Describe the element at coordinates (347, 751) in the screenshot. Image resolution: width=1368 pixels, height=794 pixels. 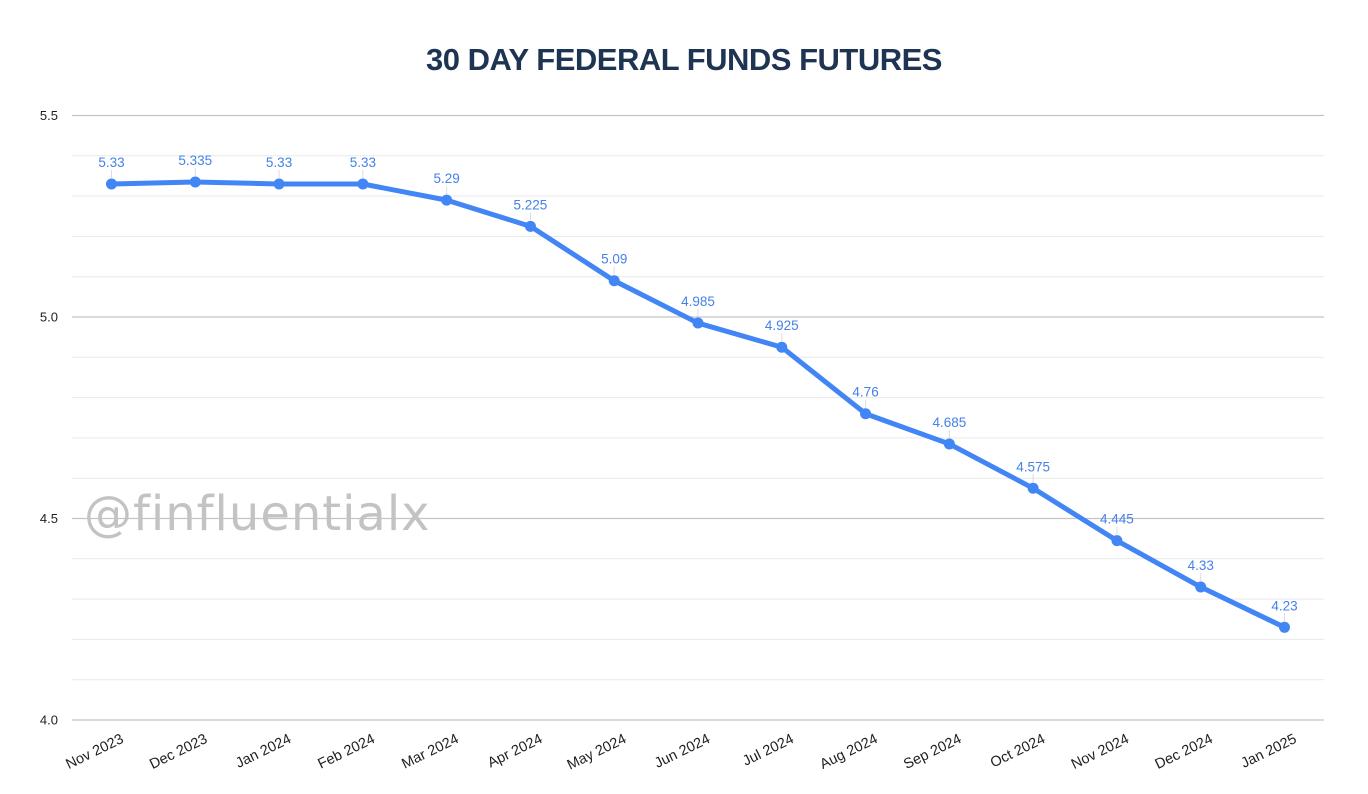
I see `x-tick-label: Feb 2024` at that location.